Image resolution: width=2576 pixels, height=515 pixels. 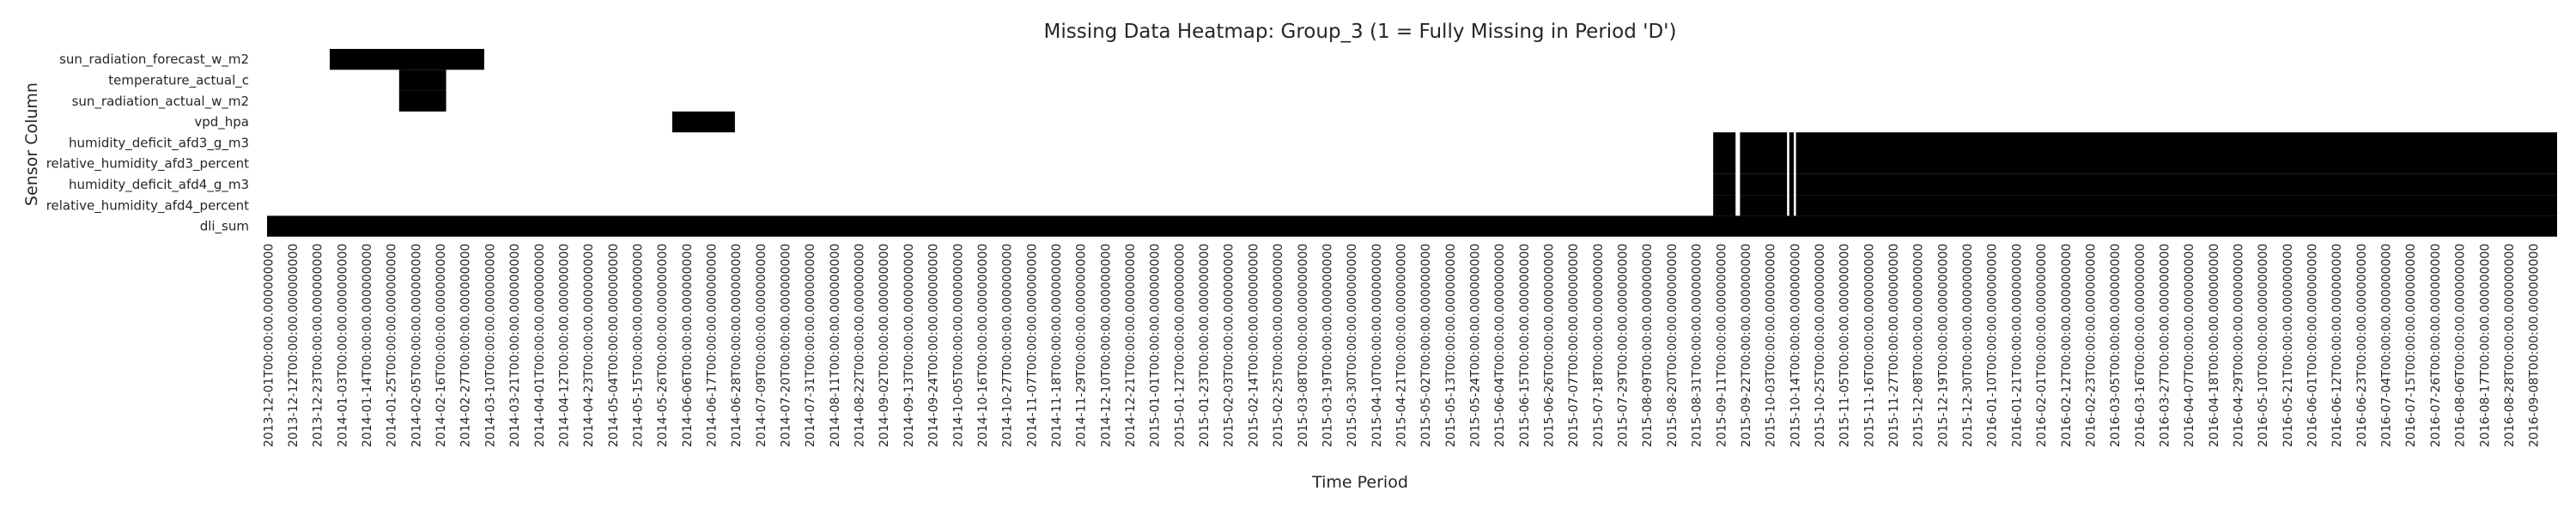 I want to click on x-tick-label: 2016-03-16T00:00:00.000000000, so click(x=2141, y=345).